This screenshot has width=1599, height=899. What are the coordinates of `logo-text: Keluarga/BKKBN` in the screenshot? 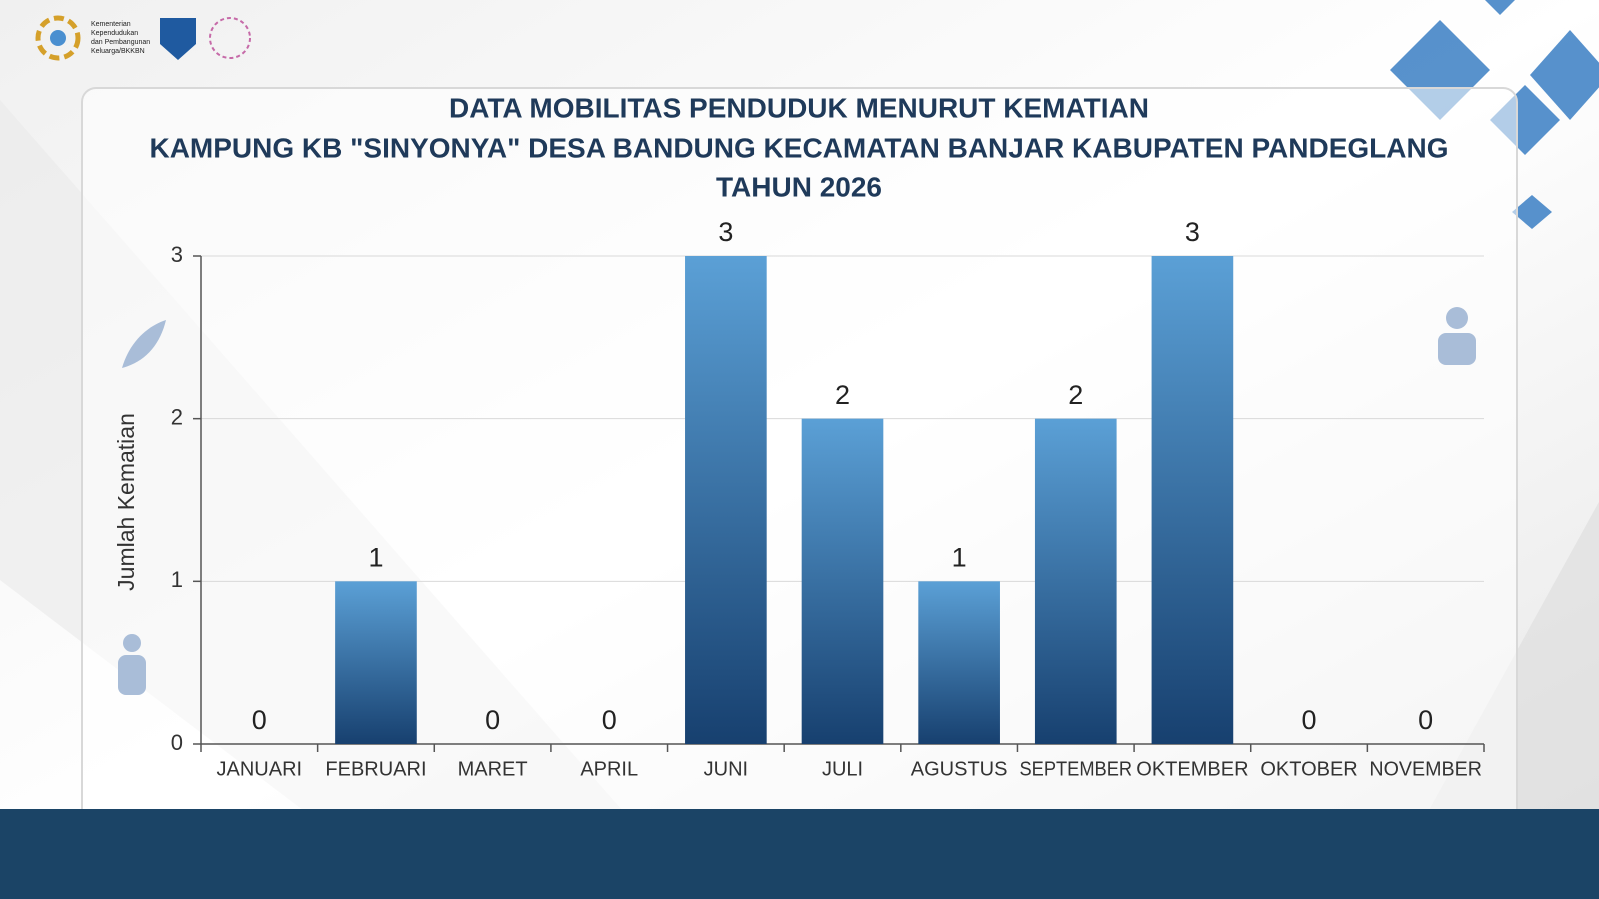 It's located at (118, 51).